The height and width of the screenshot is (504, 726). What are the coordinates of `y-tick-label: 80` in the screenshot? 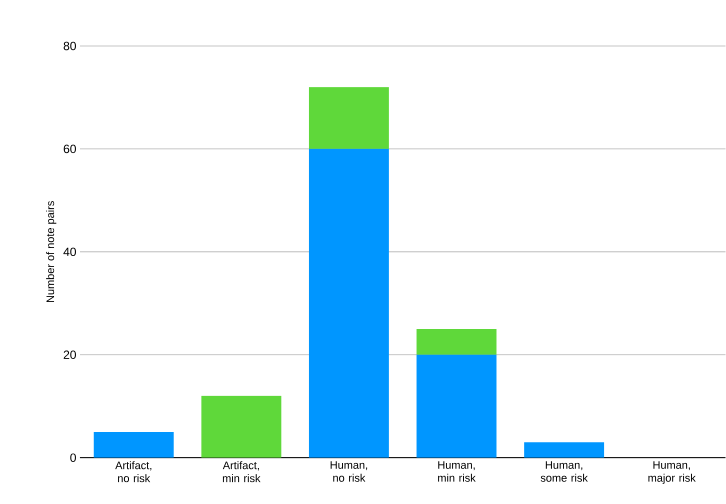 It's located at (70, 46).